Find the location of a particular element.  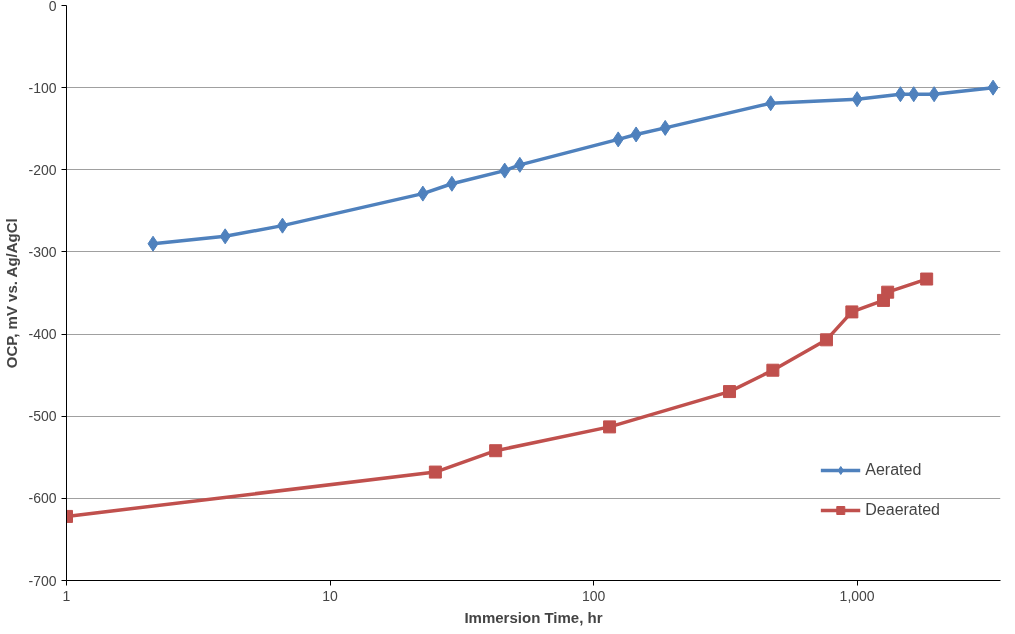

y-axis-title: OCP, mV vs. Ag/AgCl is located at coordinates (12, 293).